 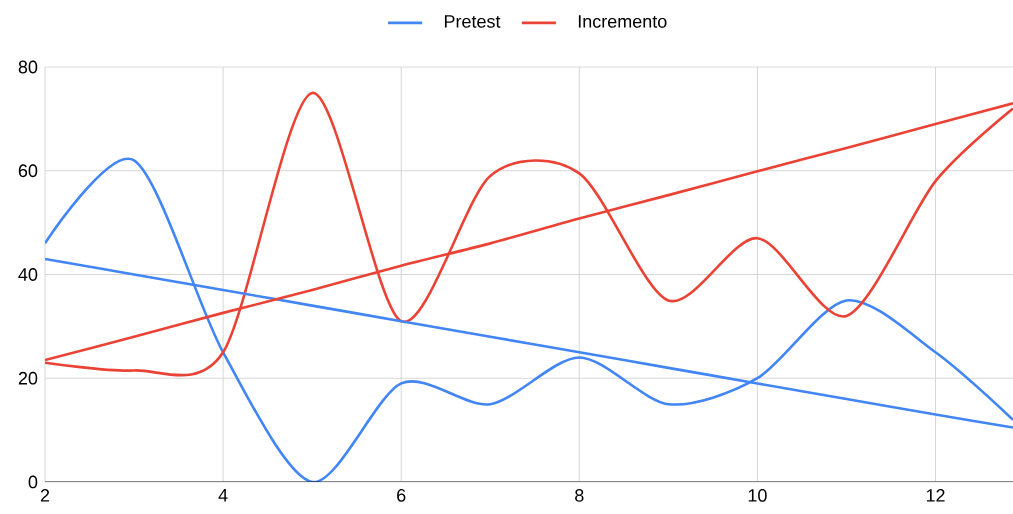 I want to click on legend-label: Pretest, so click(x=472, y=21).